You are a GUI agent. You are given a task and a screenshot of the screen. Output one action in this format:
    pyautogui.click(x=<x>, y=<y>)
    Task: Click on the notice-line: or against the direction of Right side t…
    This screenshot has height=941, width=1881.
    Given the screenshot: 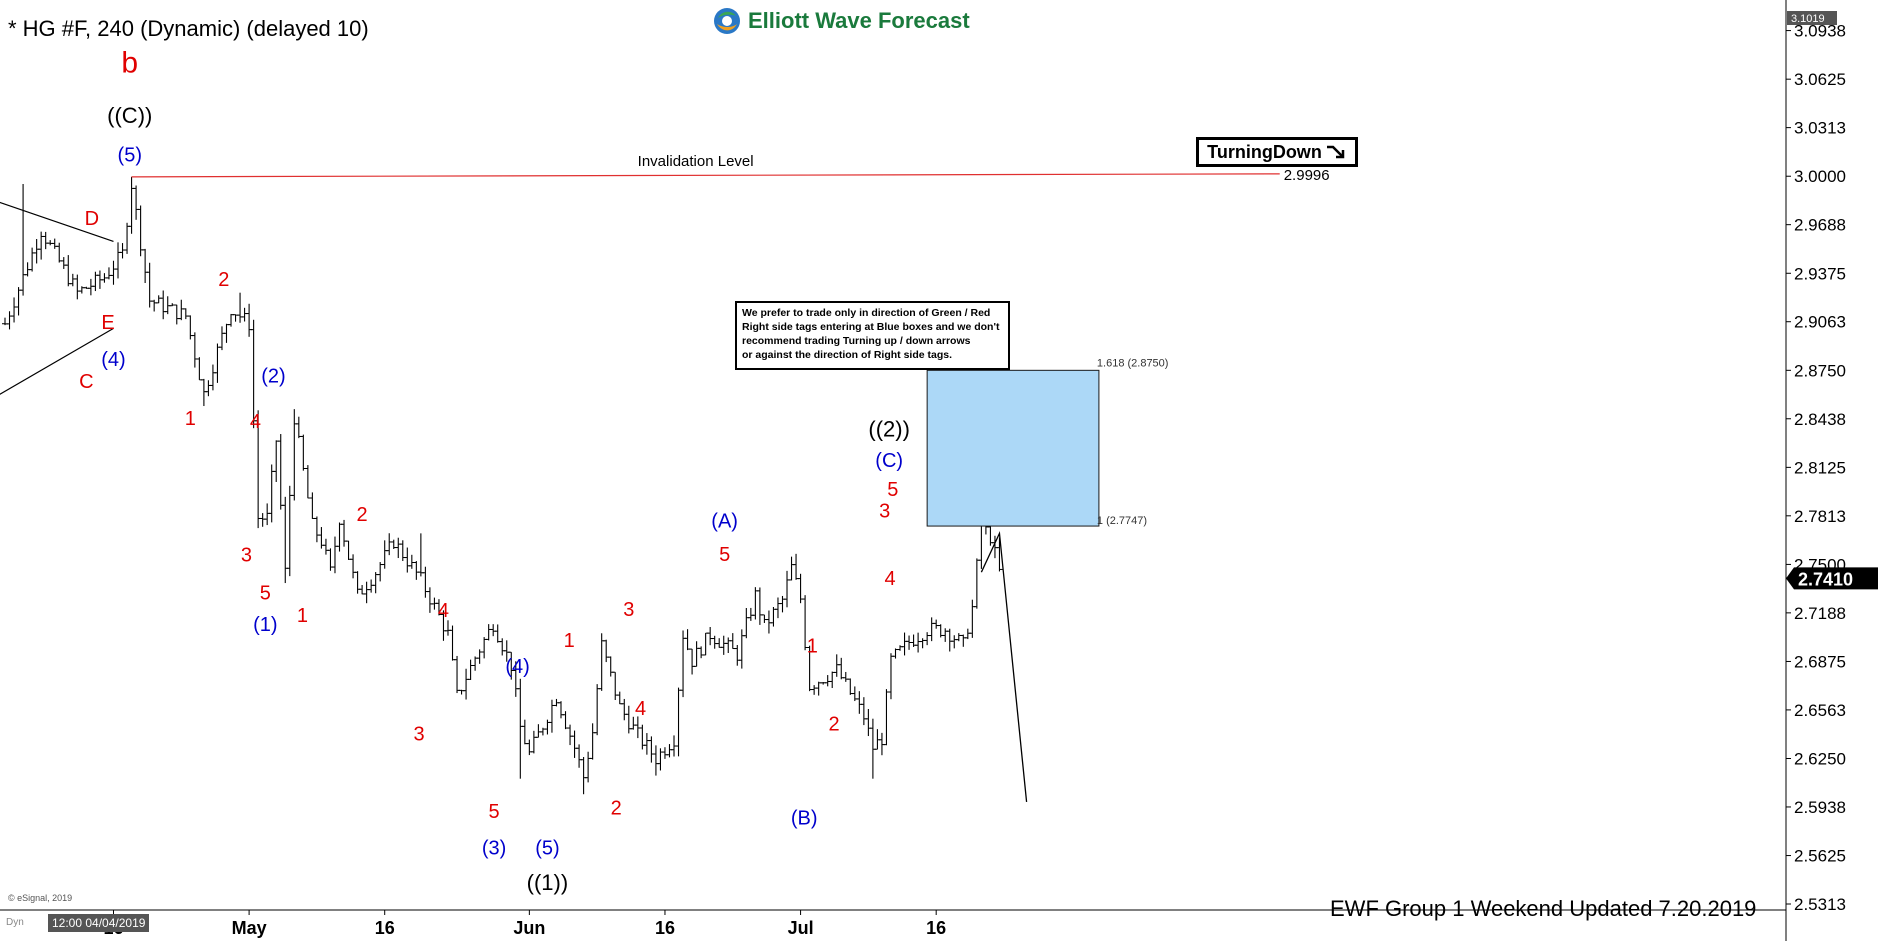 What is the action you would take?
    pyautogui.click(x=847, y=355)
    